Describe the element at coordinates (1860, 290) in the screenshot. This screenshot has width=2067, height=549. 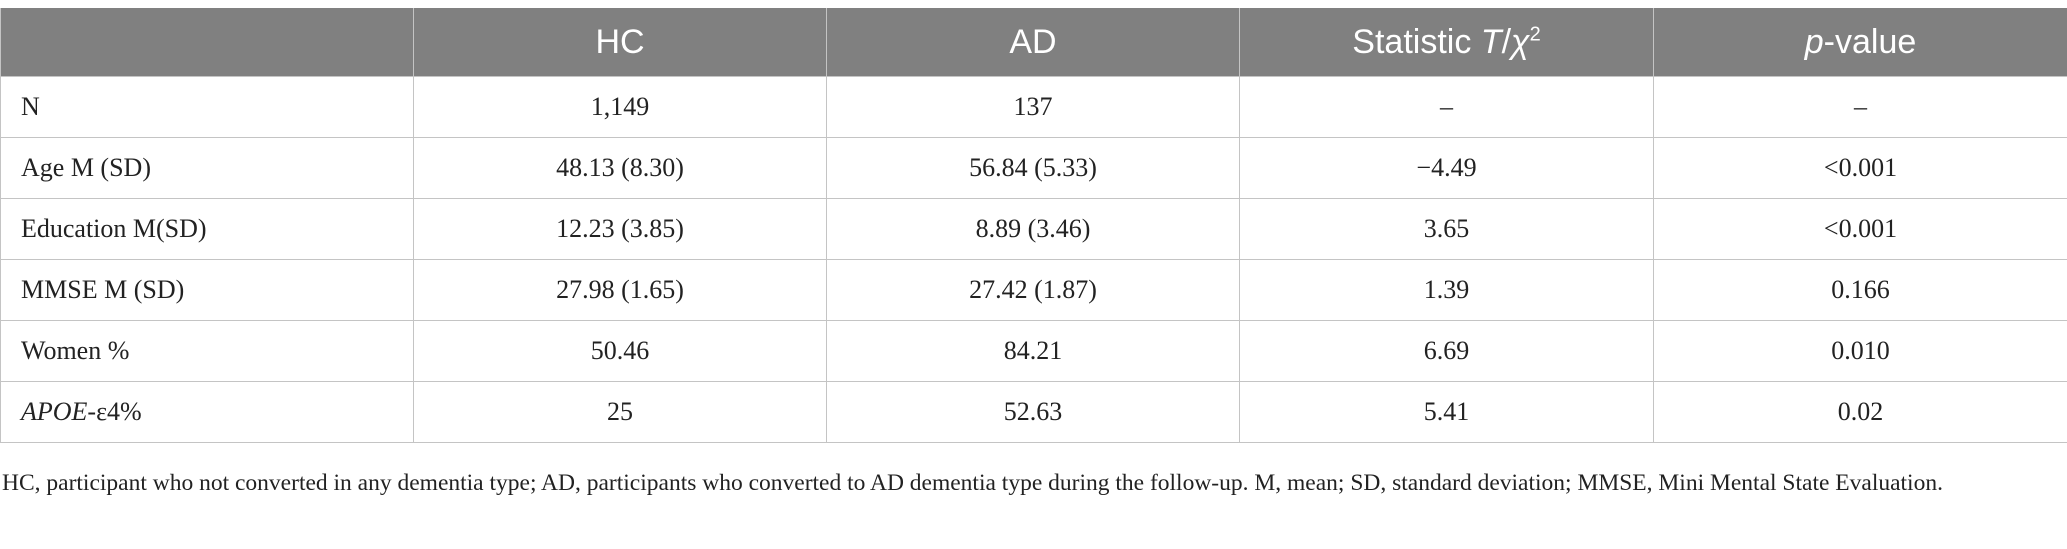
I see `cell-p: 0.166` at that location.